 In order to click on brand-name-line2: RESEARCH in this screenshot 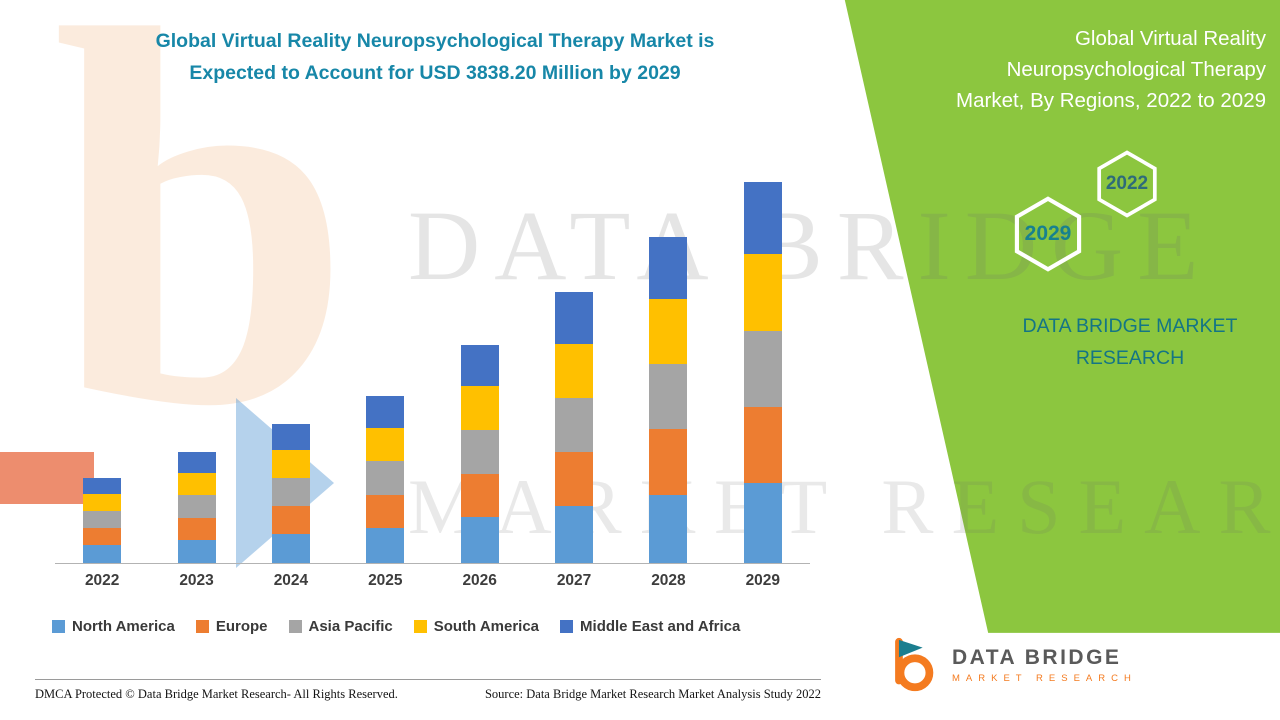, I will do `click(1130, 358)`.